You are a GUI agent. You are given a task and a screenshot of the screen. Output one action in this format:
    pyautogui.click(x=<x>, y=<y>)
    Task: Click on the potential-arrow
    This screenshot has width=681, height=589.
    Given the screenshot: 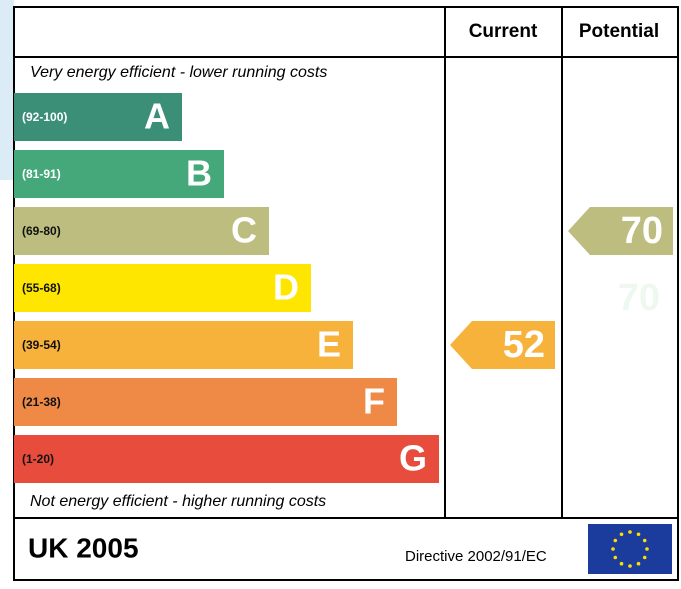 What is the action you would take?
    pyautogui.click(x=620, y=231)
    